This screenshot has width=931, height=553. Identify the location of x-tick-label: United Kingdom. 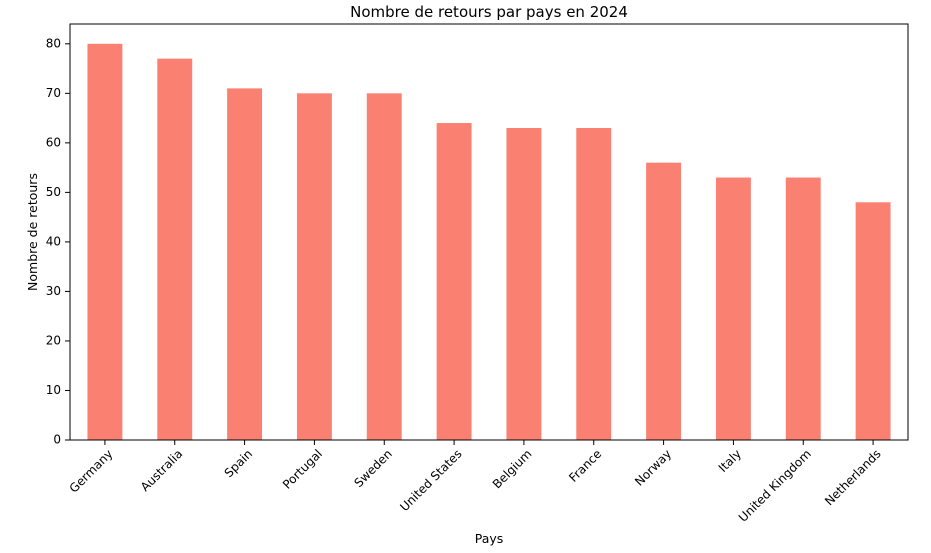
(775, 486).